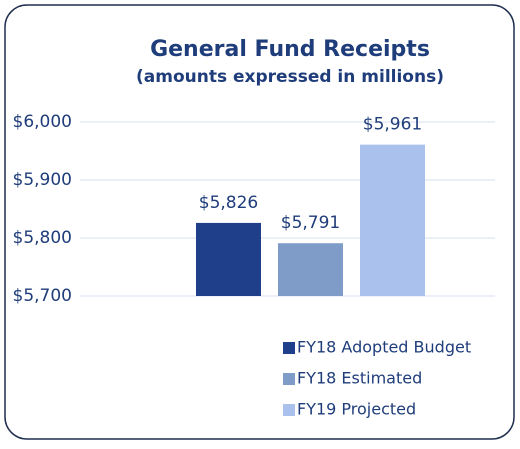 The image size is (520, 449). I want to click on legend-label: FY18 Estimated, so click(359, 378).